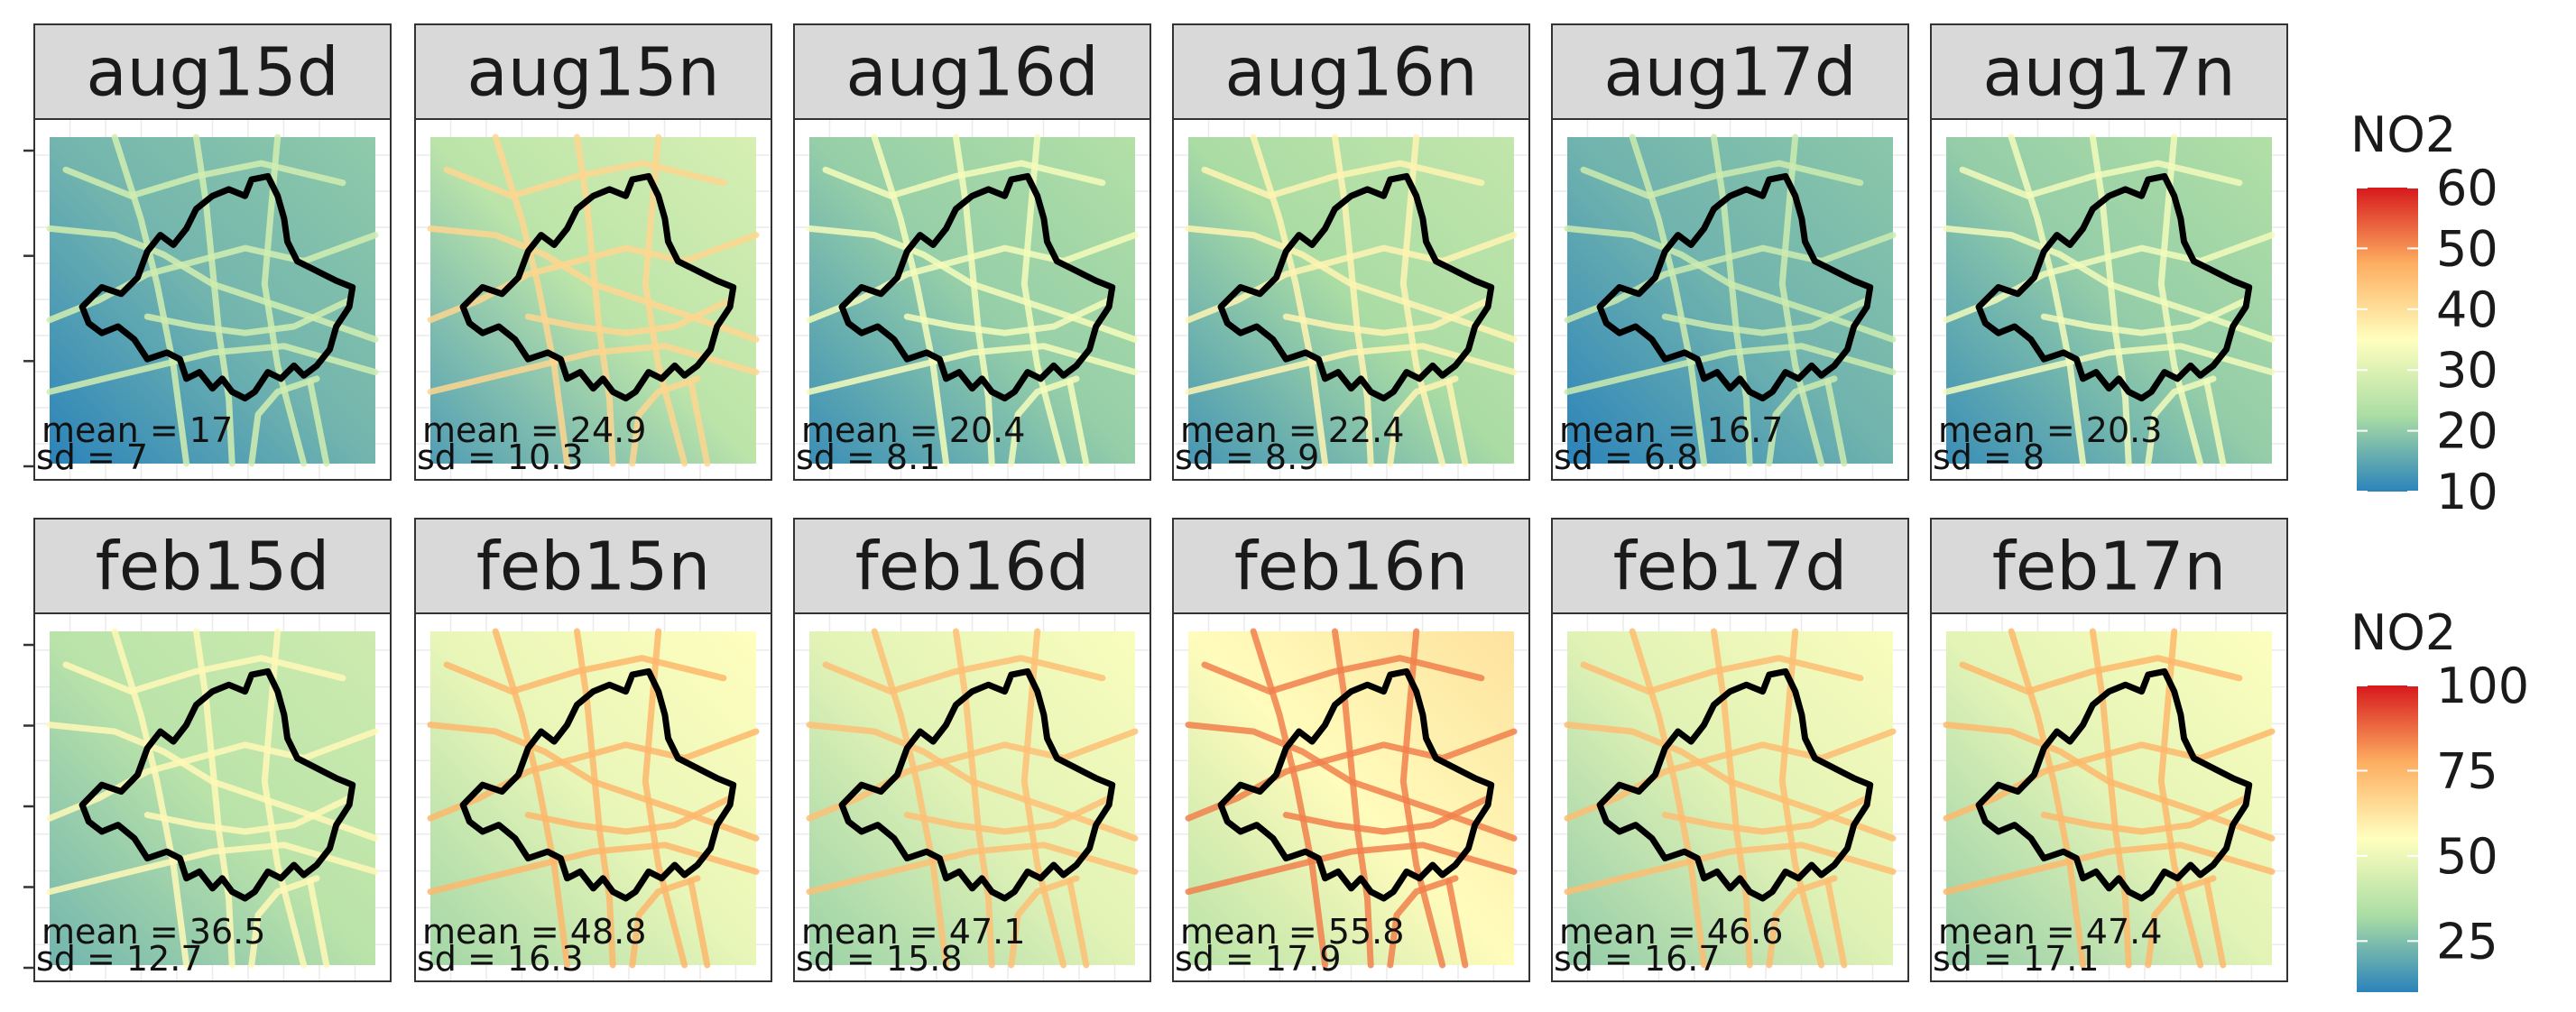 The height and width of the screenshot is (1012, 2576). I want to click on mean-annotation: mean = 24.9, so click(534, 430).